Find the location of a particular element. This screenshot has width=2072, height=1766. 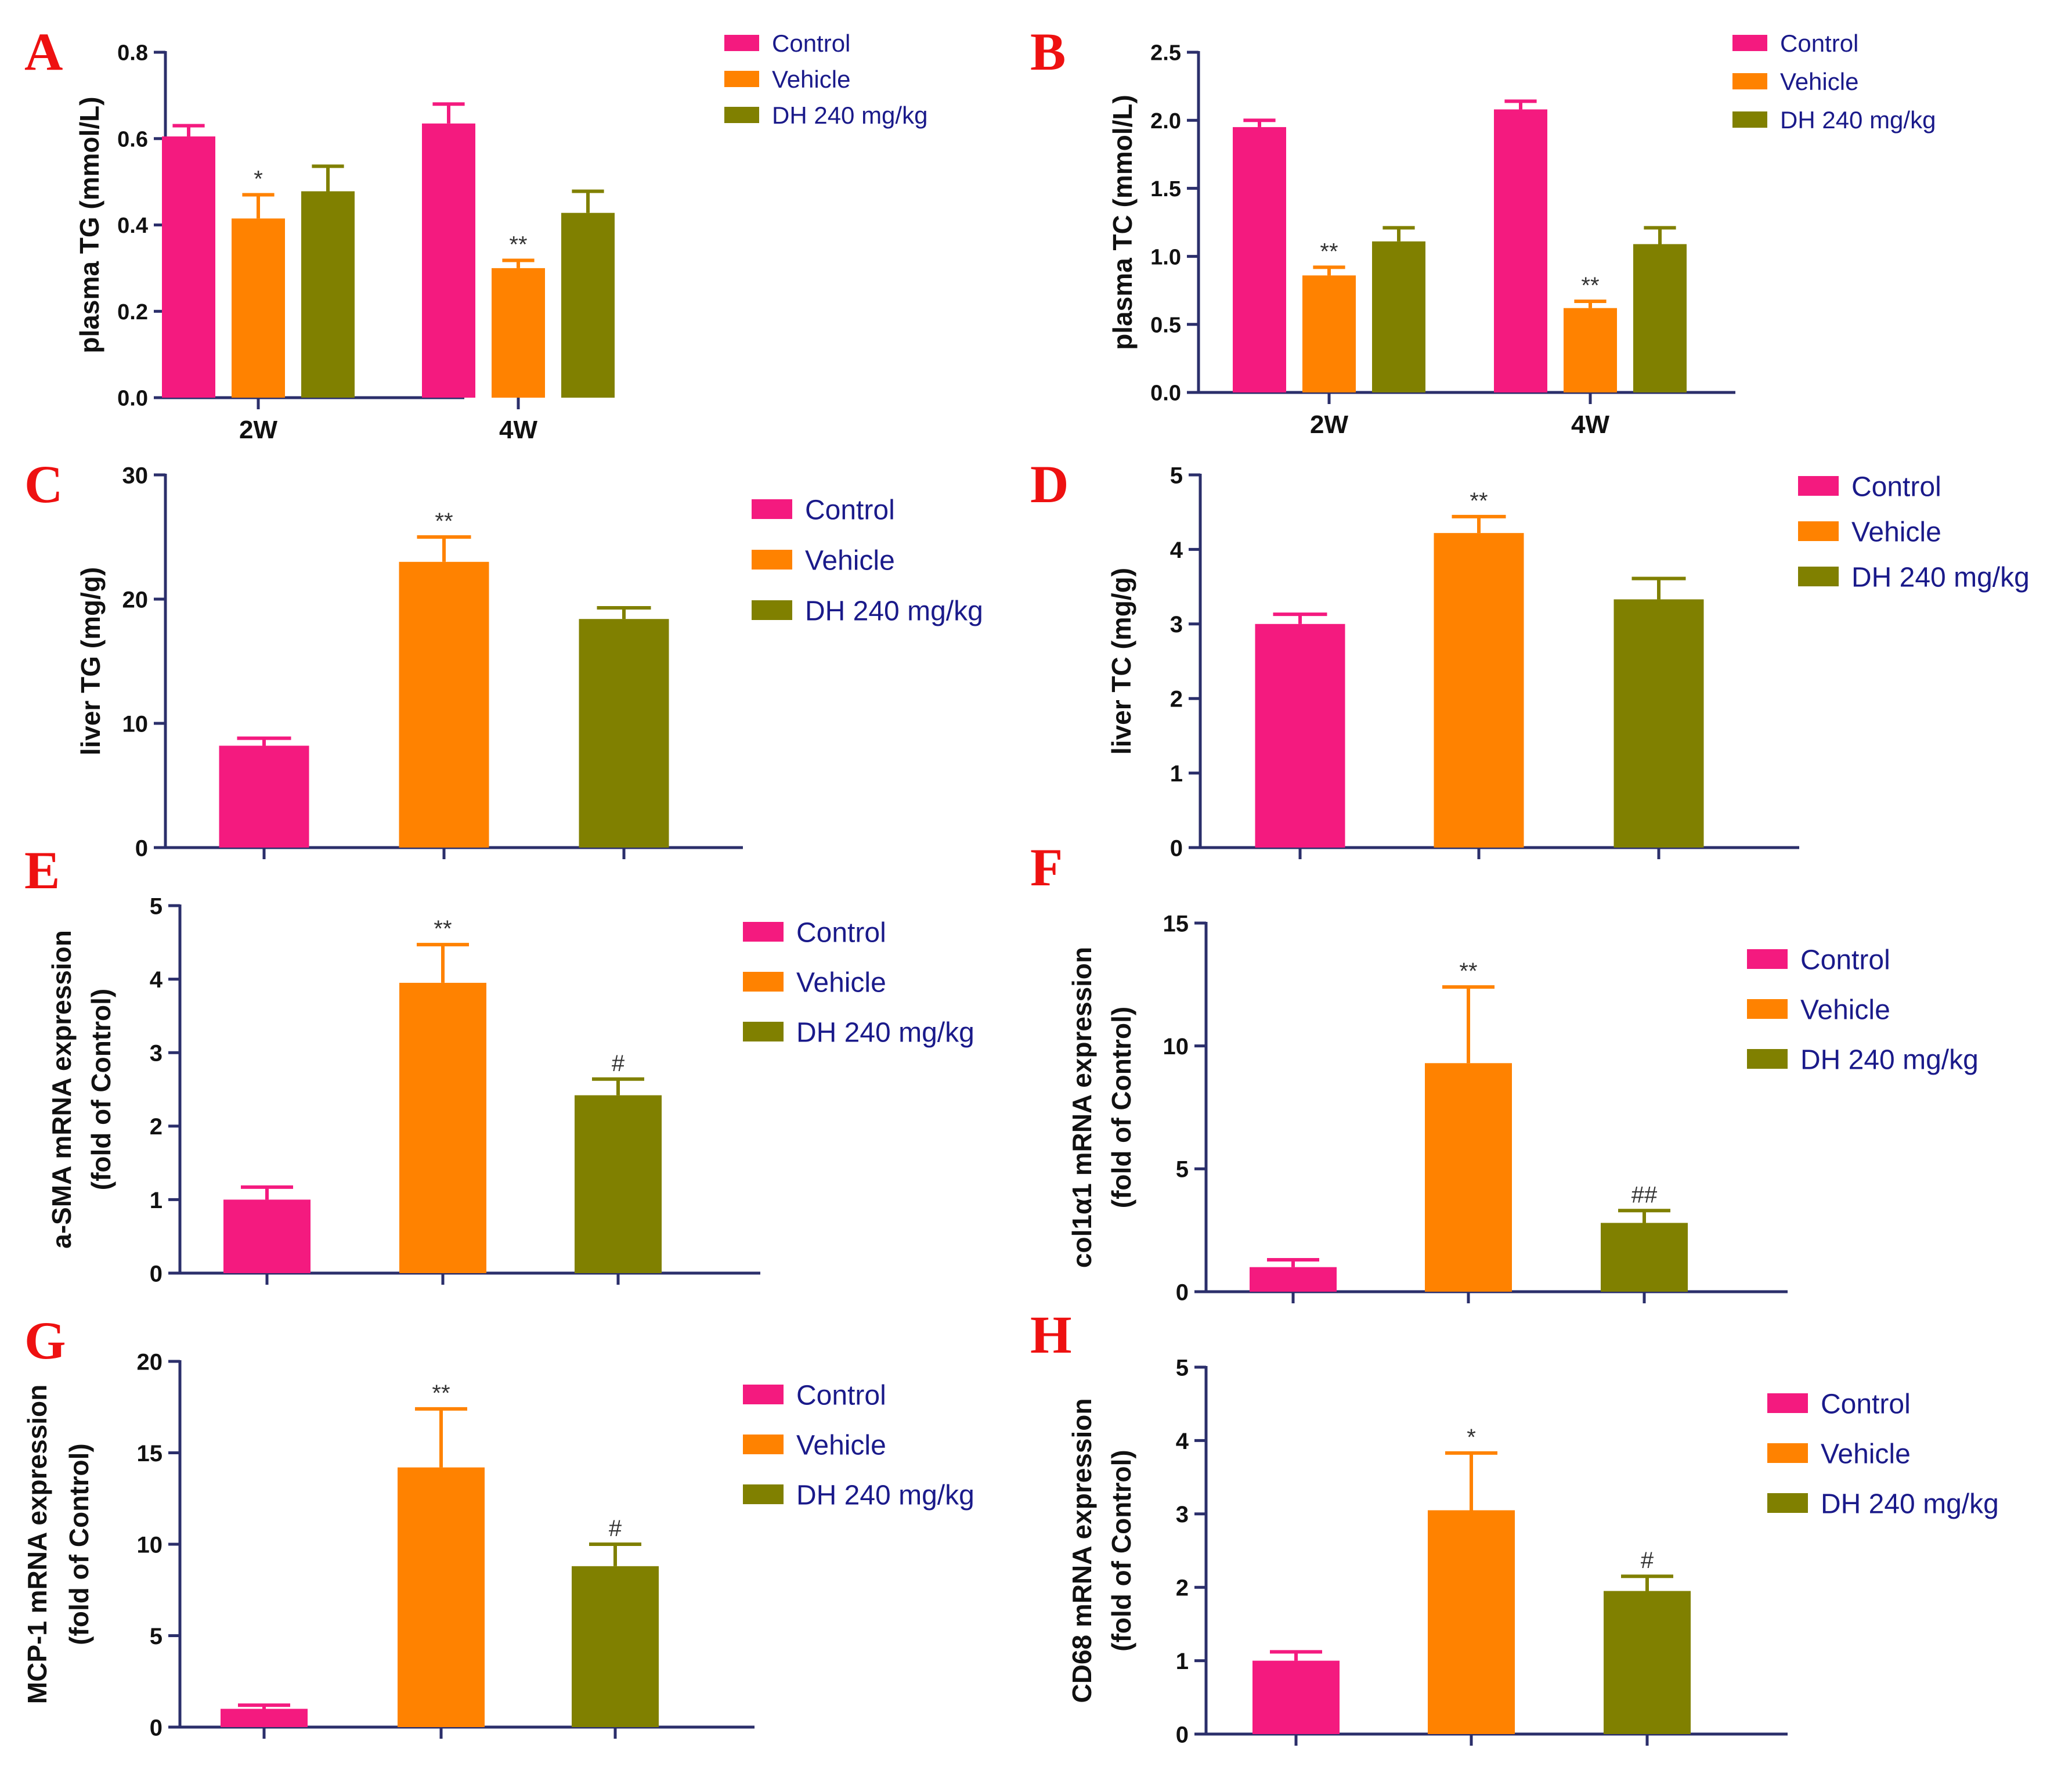

y-axis-label: CD68 mRNA expression is located at coordinates (1082, 1551).